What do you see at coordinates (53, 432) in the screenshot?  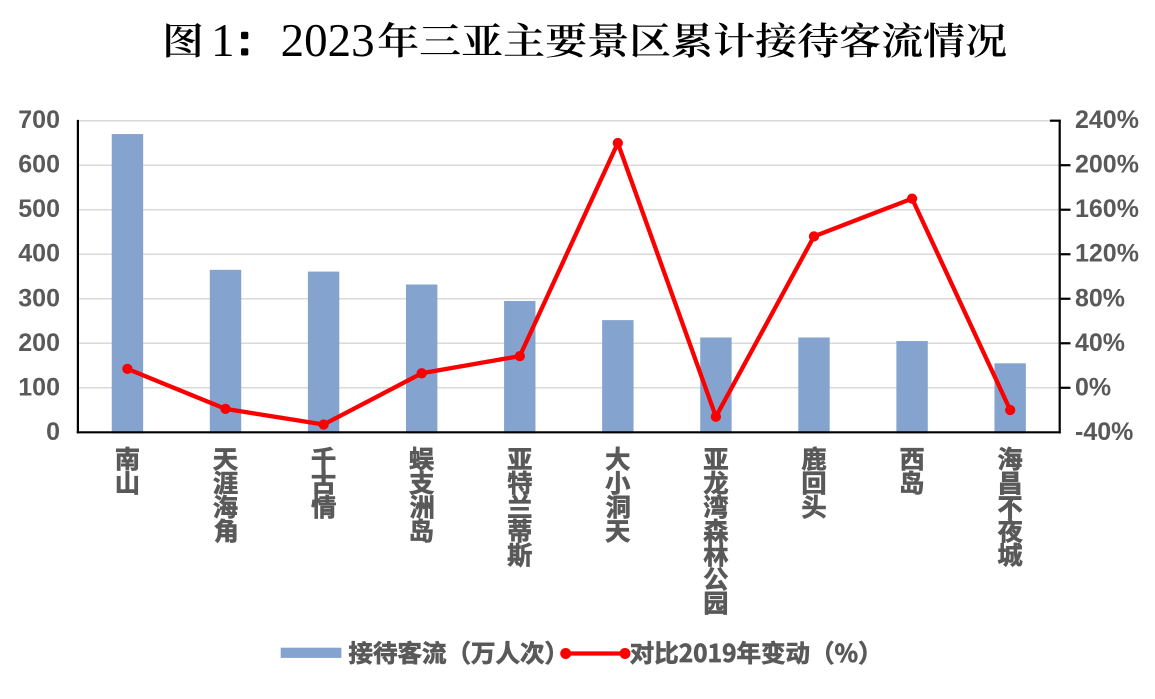 I see `svg-text: 0` at bounding box center [53, 432].